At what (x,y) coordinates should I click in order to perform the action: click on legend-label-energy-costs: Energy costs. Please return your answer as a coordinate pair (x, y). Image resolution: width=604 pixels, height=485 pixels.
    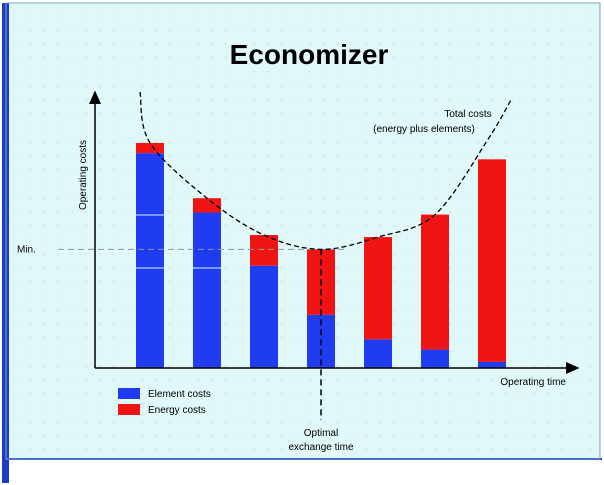
    Looking at the image, I should click on (177, 410).